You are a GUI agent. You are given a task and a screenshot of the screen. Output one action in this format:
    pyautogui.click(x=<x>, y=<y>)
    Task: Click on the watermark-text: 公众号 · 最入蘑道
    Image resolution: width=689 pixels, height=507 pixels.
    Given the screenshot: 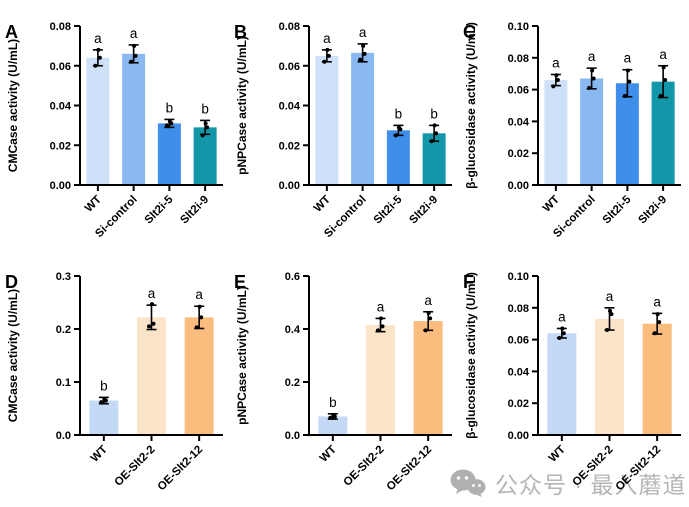 What is the action you would take?
    pyautogui.click(x=591, y=485)
    